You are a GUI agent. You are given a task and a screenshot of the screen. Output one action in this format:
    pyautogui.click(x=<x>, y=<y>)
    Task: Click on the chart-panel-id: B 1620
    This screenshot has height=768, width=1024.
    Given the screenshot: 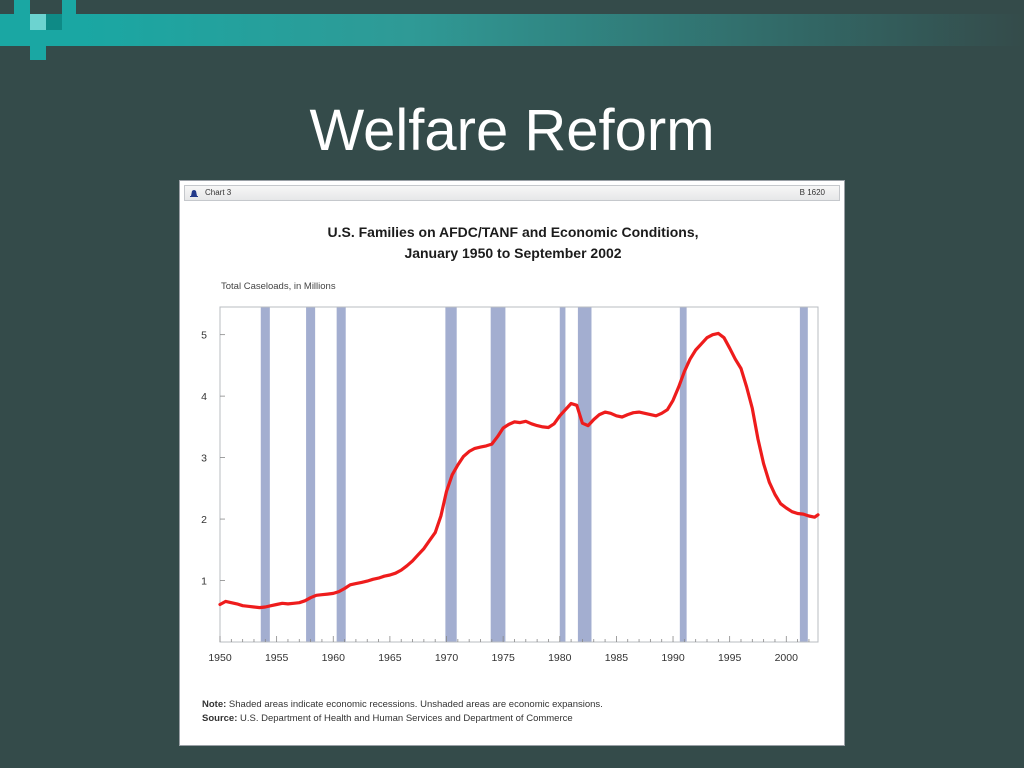 What is the action you would take?
    pyautogui.click(x=812, y=192)
    